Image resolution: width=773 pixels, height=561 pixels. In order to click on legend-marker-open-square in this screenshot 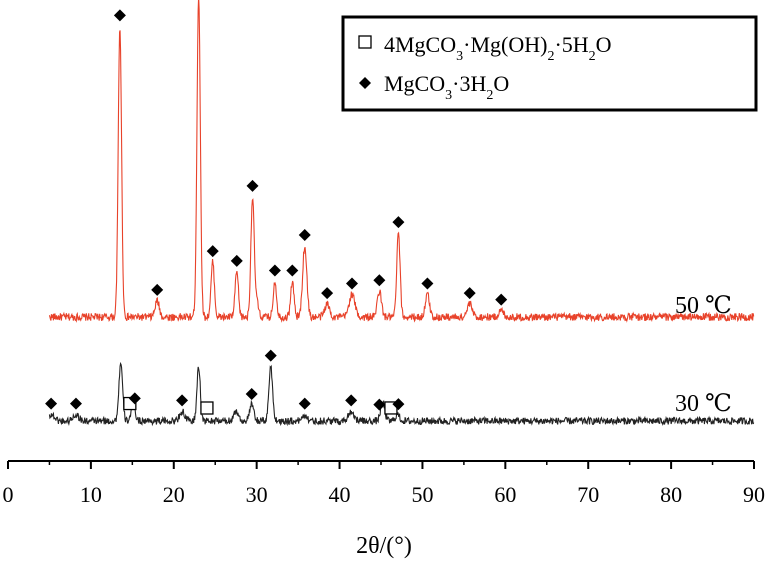, I will do `click(365, 42)`.